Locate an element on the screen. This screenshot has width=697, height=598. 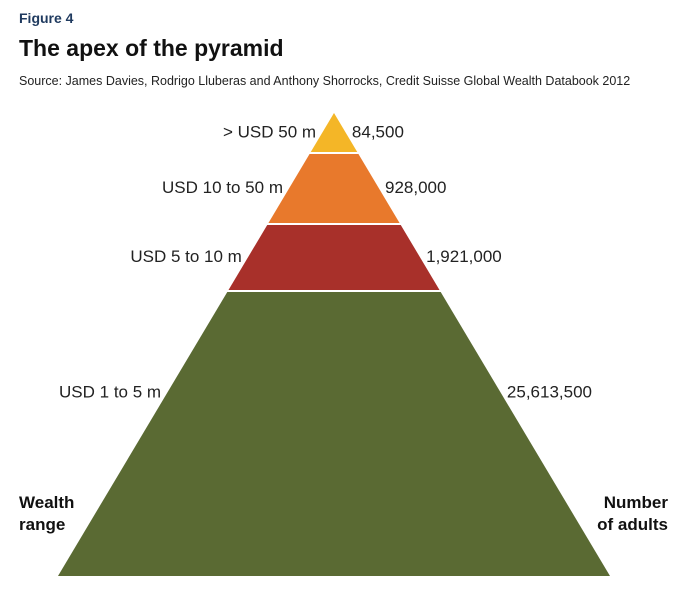
wealth-range-label: USD 5 to 10 m is located at coordinates (186, 256).